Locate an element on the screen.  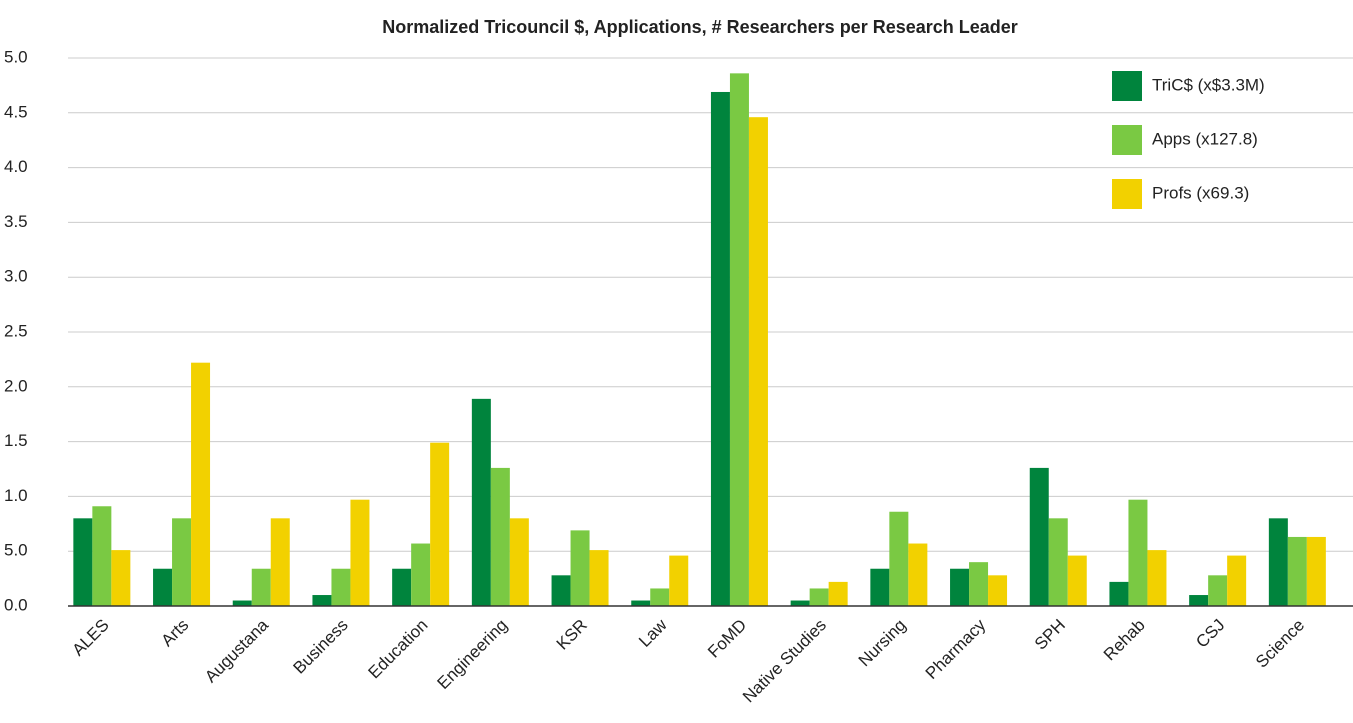
y-tick-label: 0.0 is located at coordinates (16, 604).